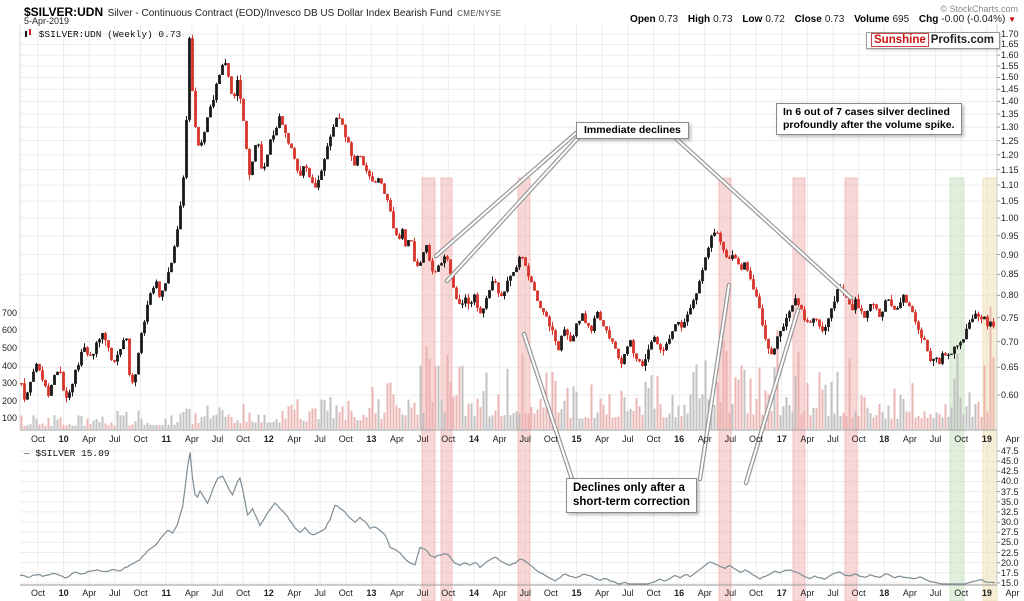 Image resolution: width=1024 pixels, height=601 pixels. What do you see at coordinates (64, 12) in the screenshot?
I see `page-title: $SILVER:UDN` at bounding box center [64, 12].